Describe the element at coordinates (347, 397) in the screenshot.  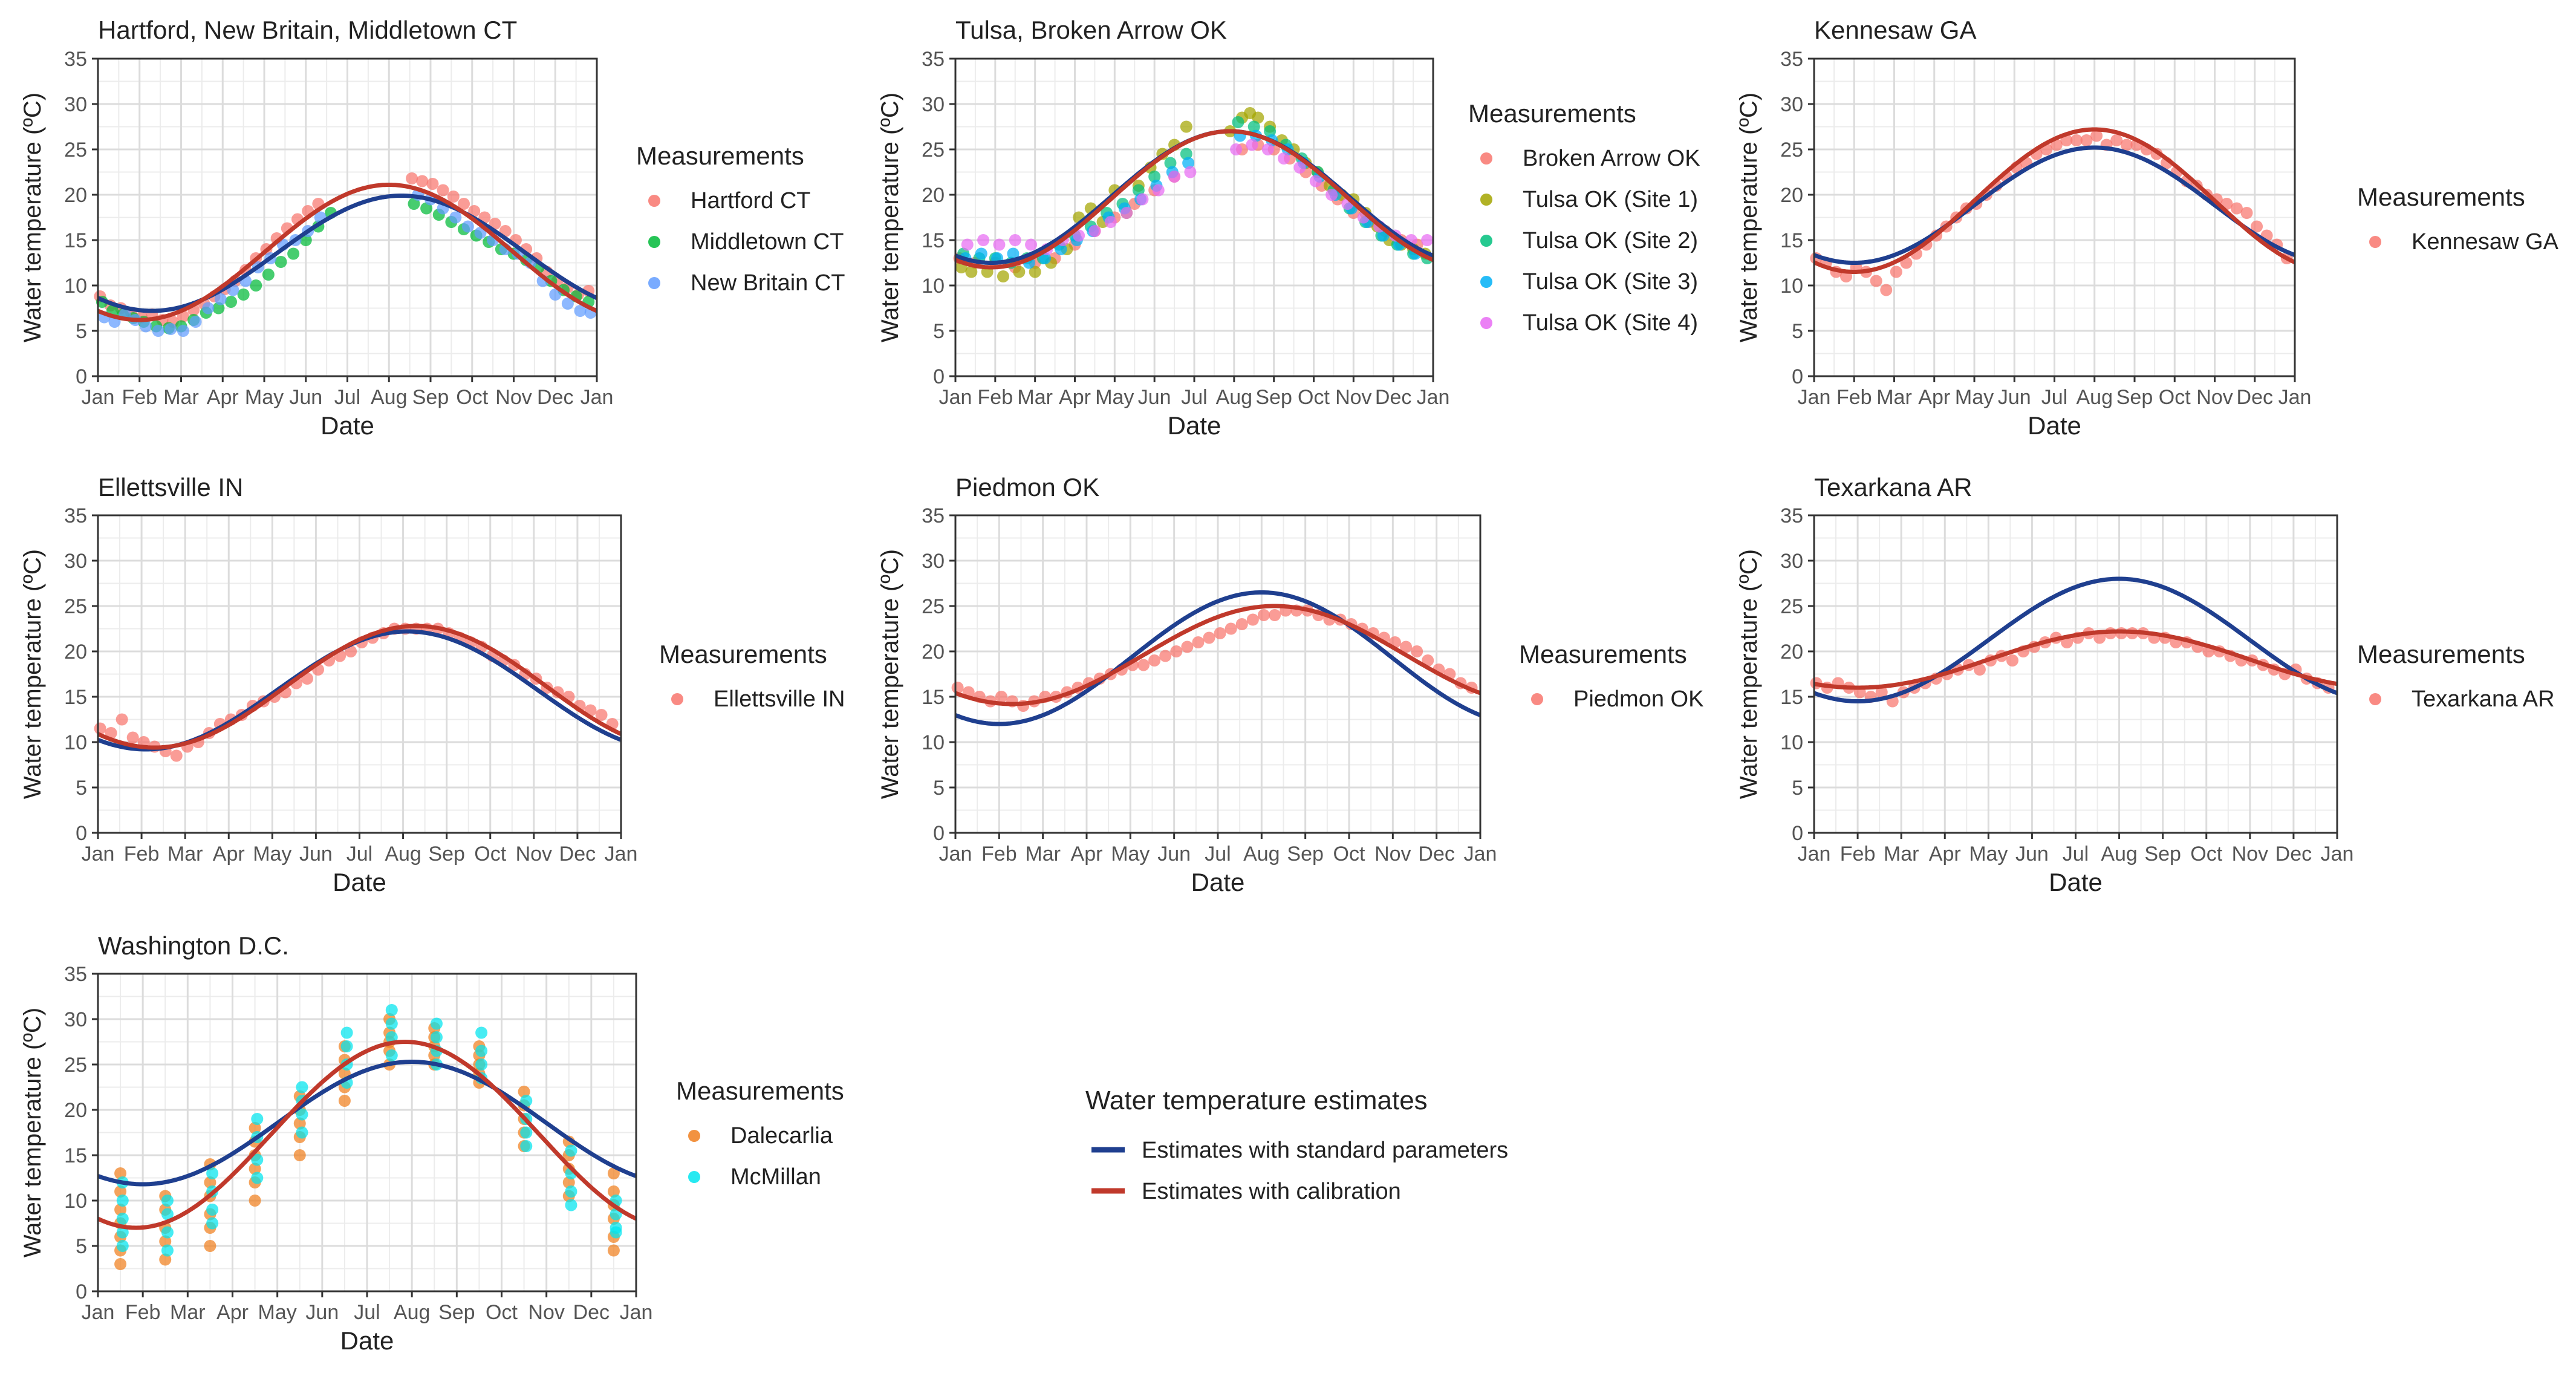
I see `x-tick-label: Jul` at that location.